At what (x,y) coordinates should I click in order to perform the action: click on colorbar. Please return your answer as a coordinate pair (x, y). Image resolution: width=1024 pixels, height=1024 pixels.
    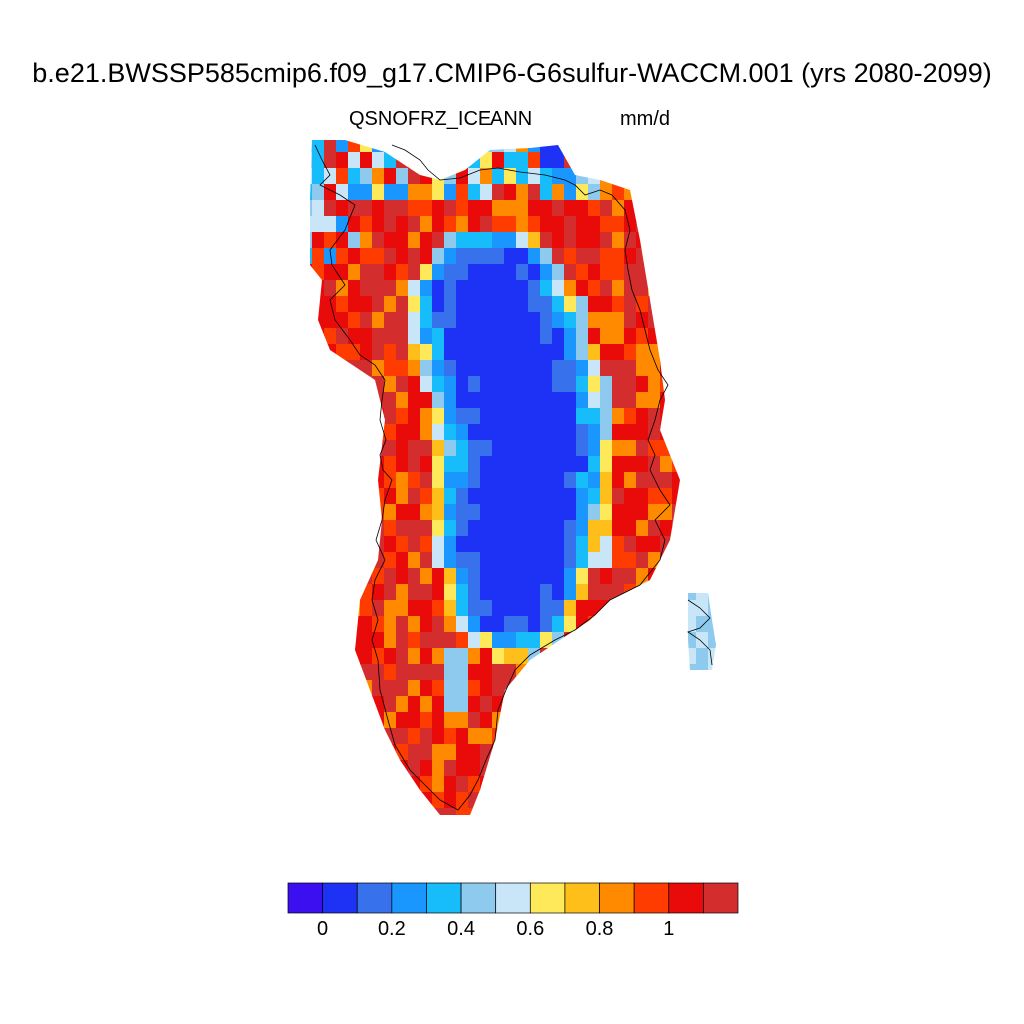
    Looking at the image, I should click on (513, 898).